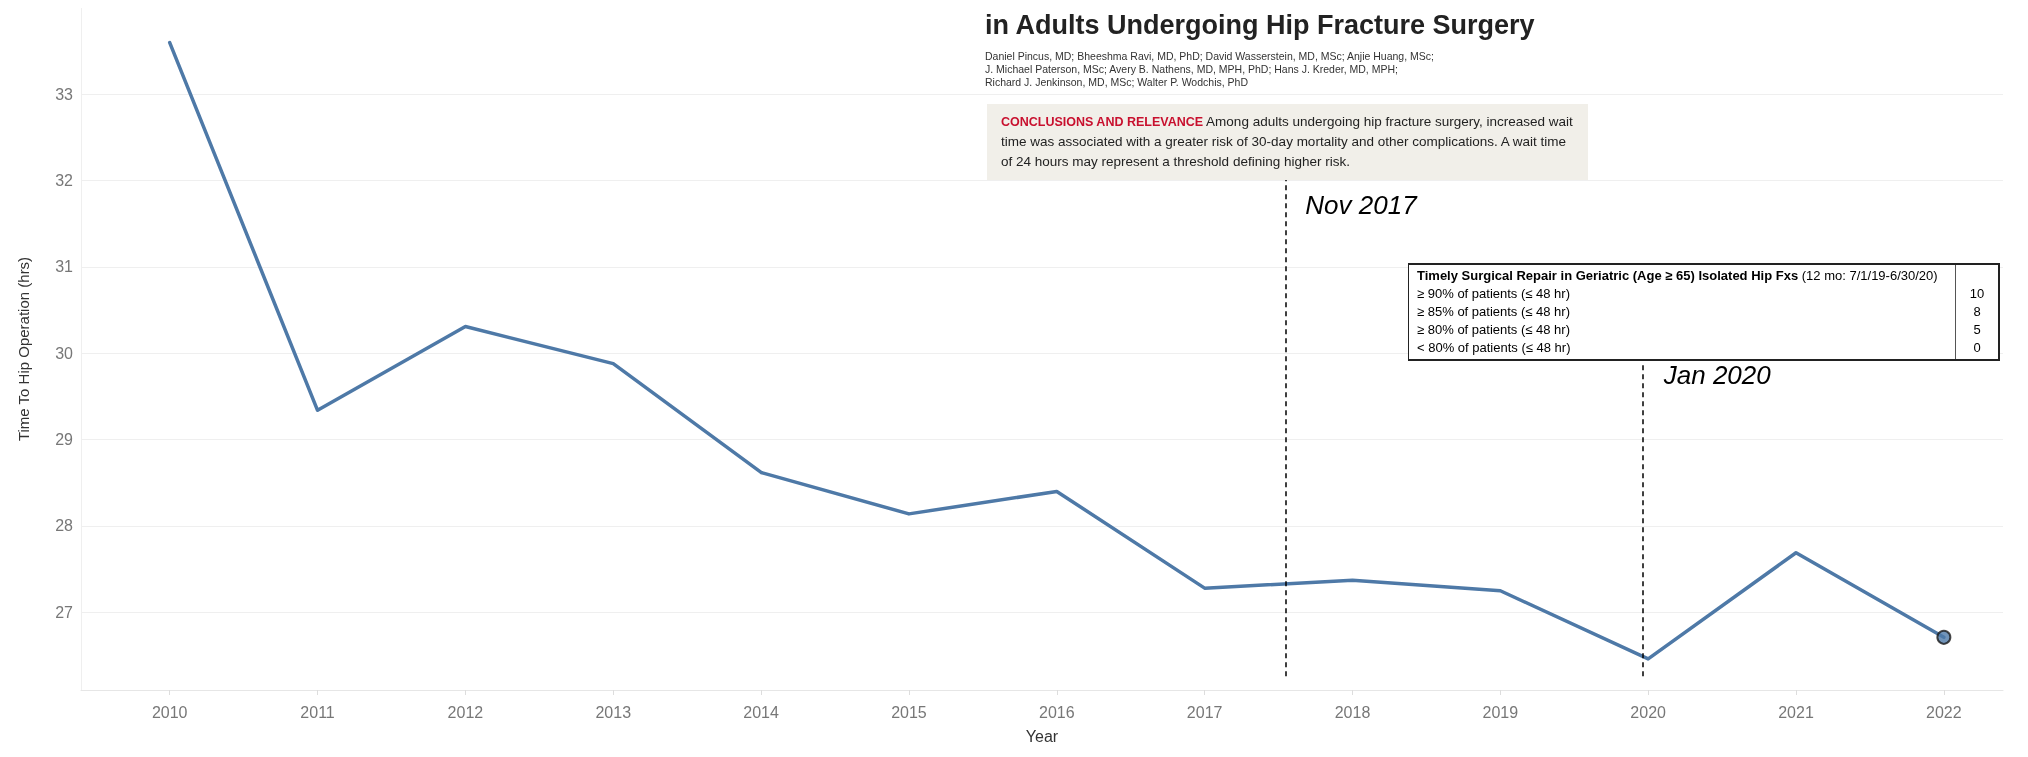 The height and width of the screenshot is (757, 2028). Describe the element at coordinates (64, 94) in the screenshot. I see `y-tick-label: 33` at that location.